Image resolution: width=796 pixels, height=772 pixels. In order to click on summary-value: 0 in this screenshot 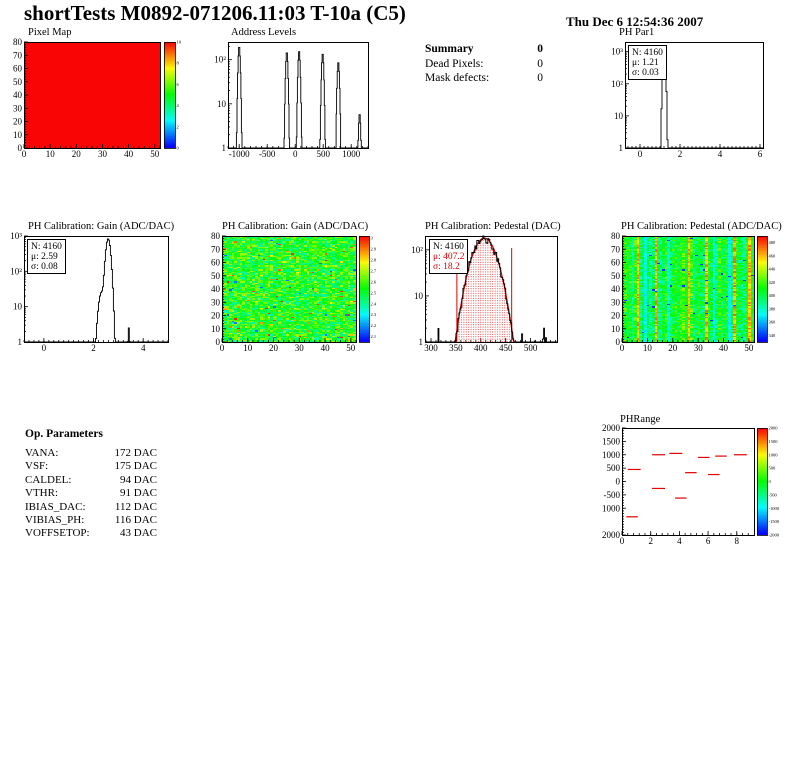, I will do `click(540, 78)`.